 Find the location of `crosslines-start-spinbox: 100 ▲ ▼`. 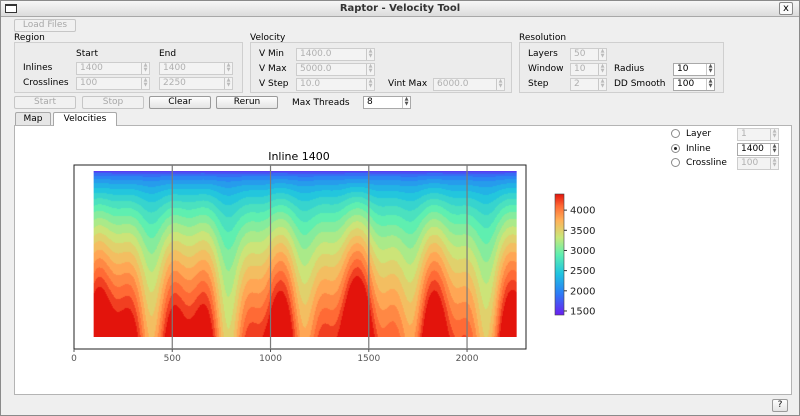

crosslines-start-spinbox: 100 ▲ ▼ is located at coordinates (113, 83).